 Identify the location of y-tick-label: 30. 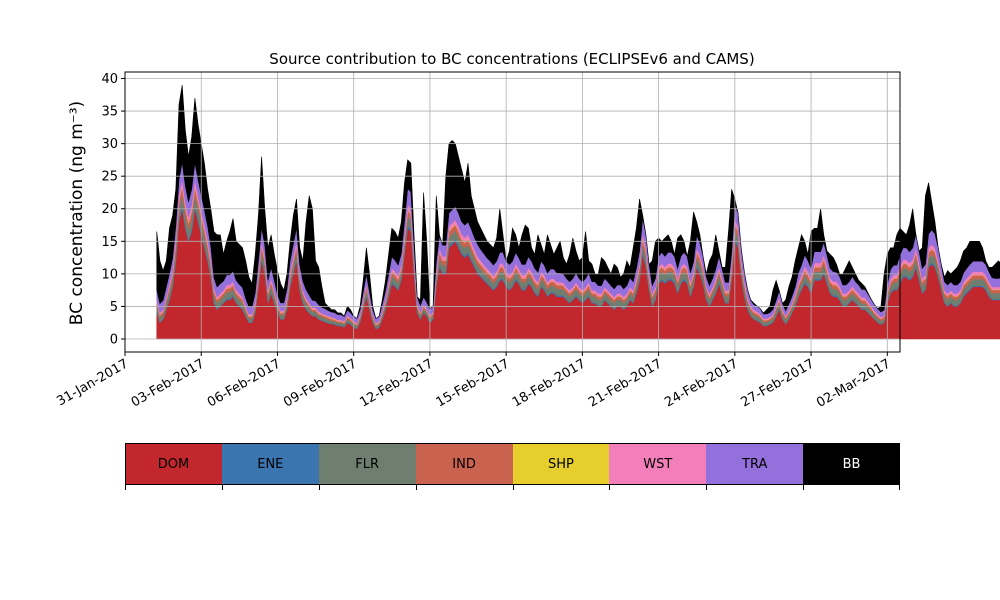
(109, 144).